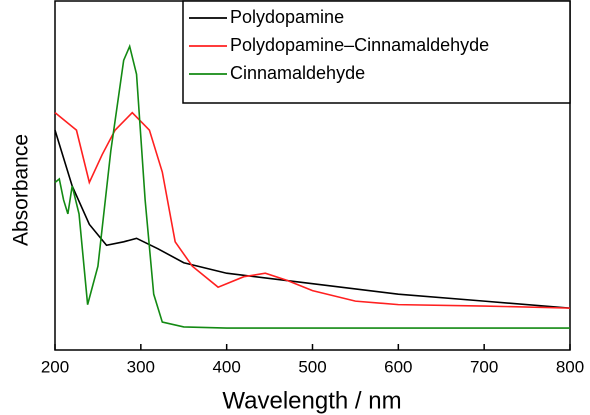 The width and height of the screenshot is (590, 415). Describe the element at coordinates (570, 366) in the screenshot. I see `x-tick-label: 800` at that location.